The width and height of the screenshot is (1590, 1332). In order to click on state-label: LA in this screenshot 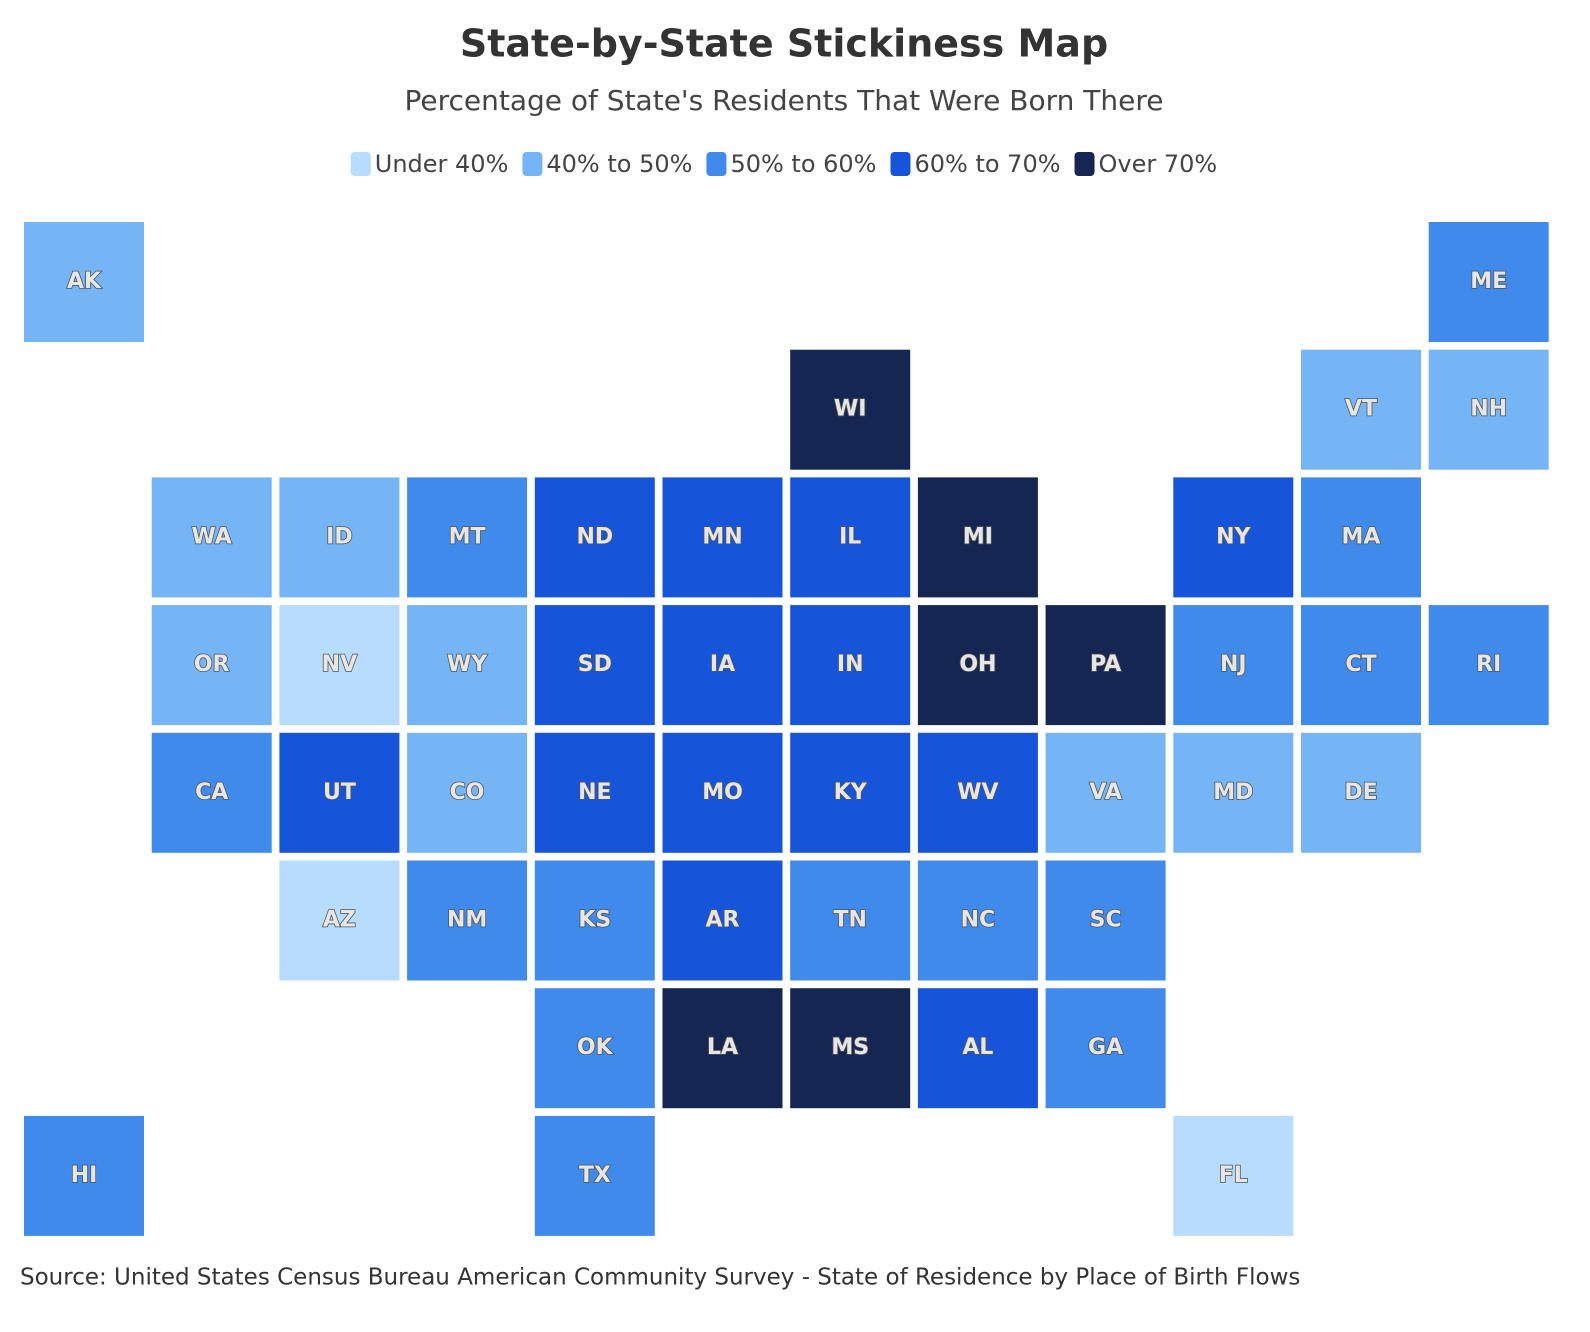, I will do `click(722, 1047)`.